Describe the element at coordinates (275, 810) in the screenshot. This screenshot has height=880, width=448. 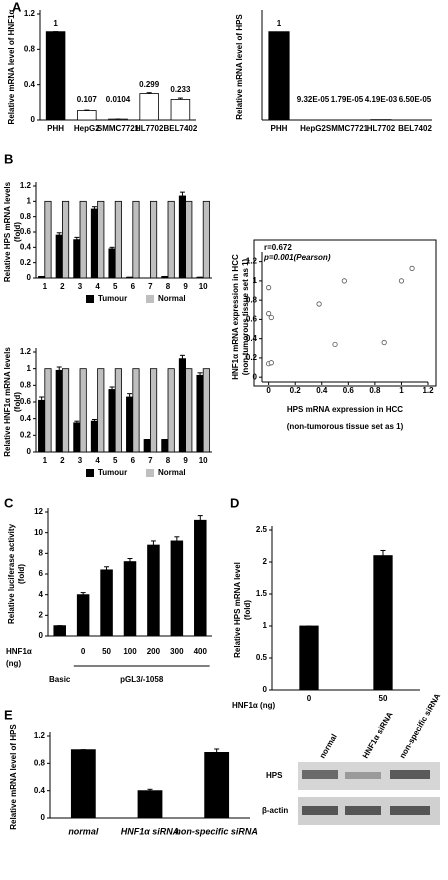
I see `blot-row-label: β-actin` at that location.